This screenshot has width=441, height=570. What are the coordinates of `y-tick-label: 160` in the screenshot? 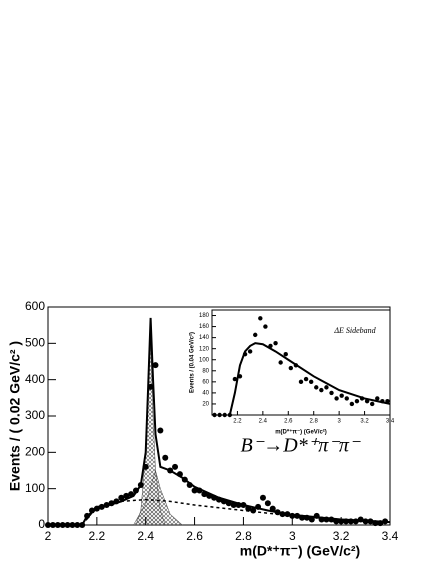 It's located at (204, 327).